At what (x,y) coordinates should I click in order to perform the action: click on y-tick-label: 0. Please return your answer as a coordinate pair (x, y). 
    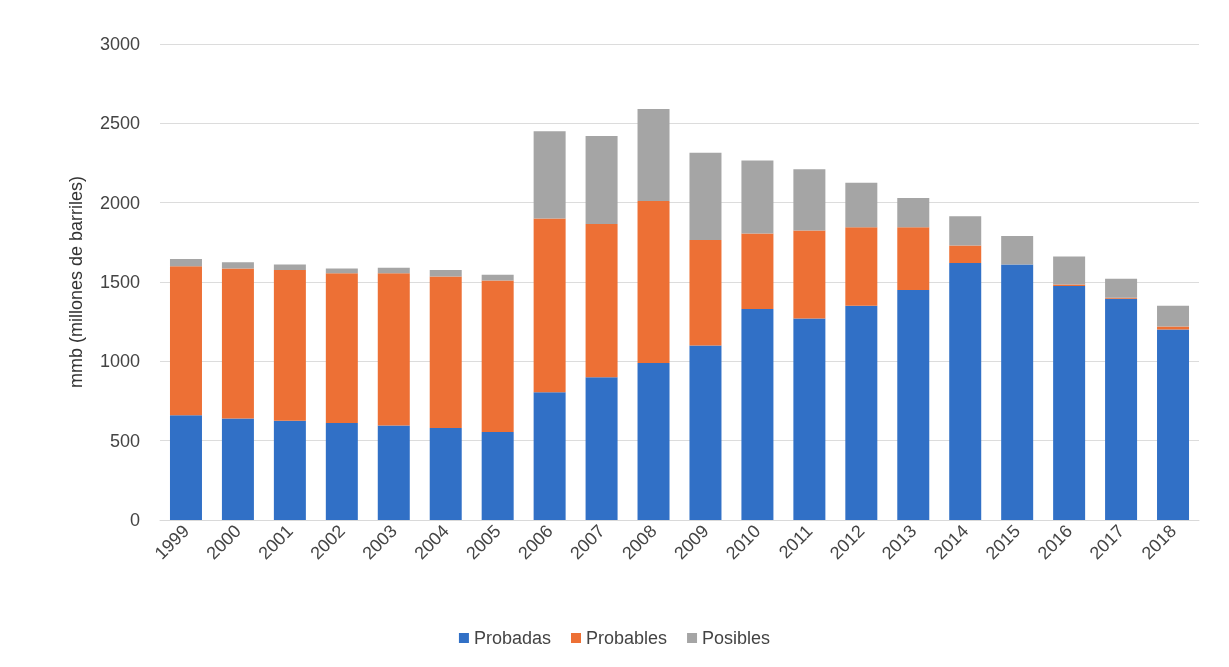
    Looking at the image, I should click on (134, 520).